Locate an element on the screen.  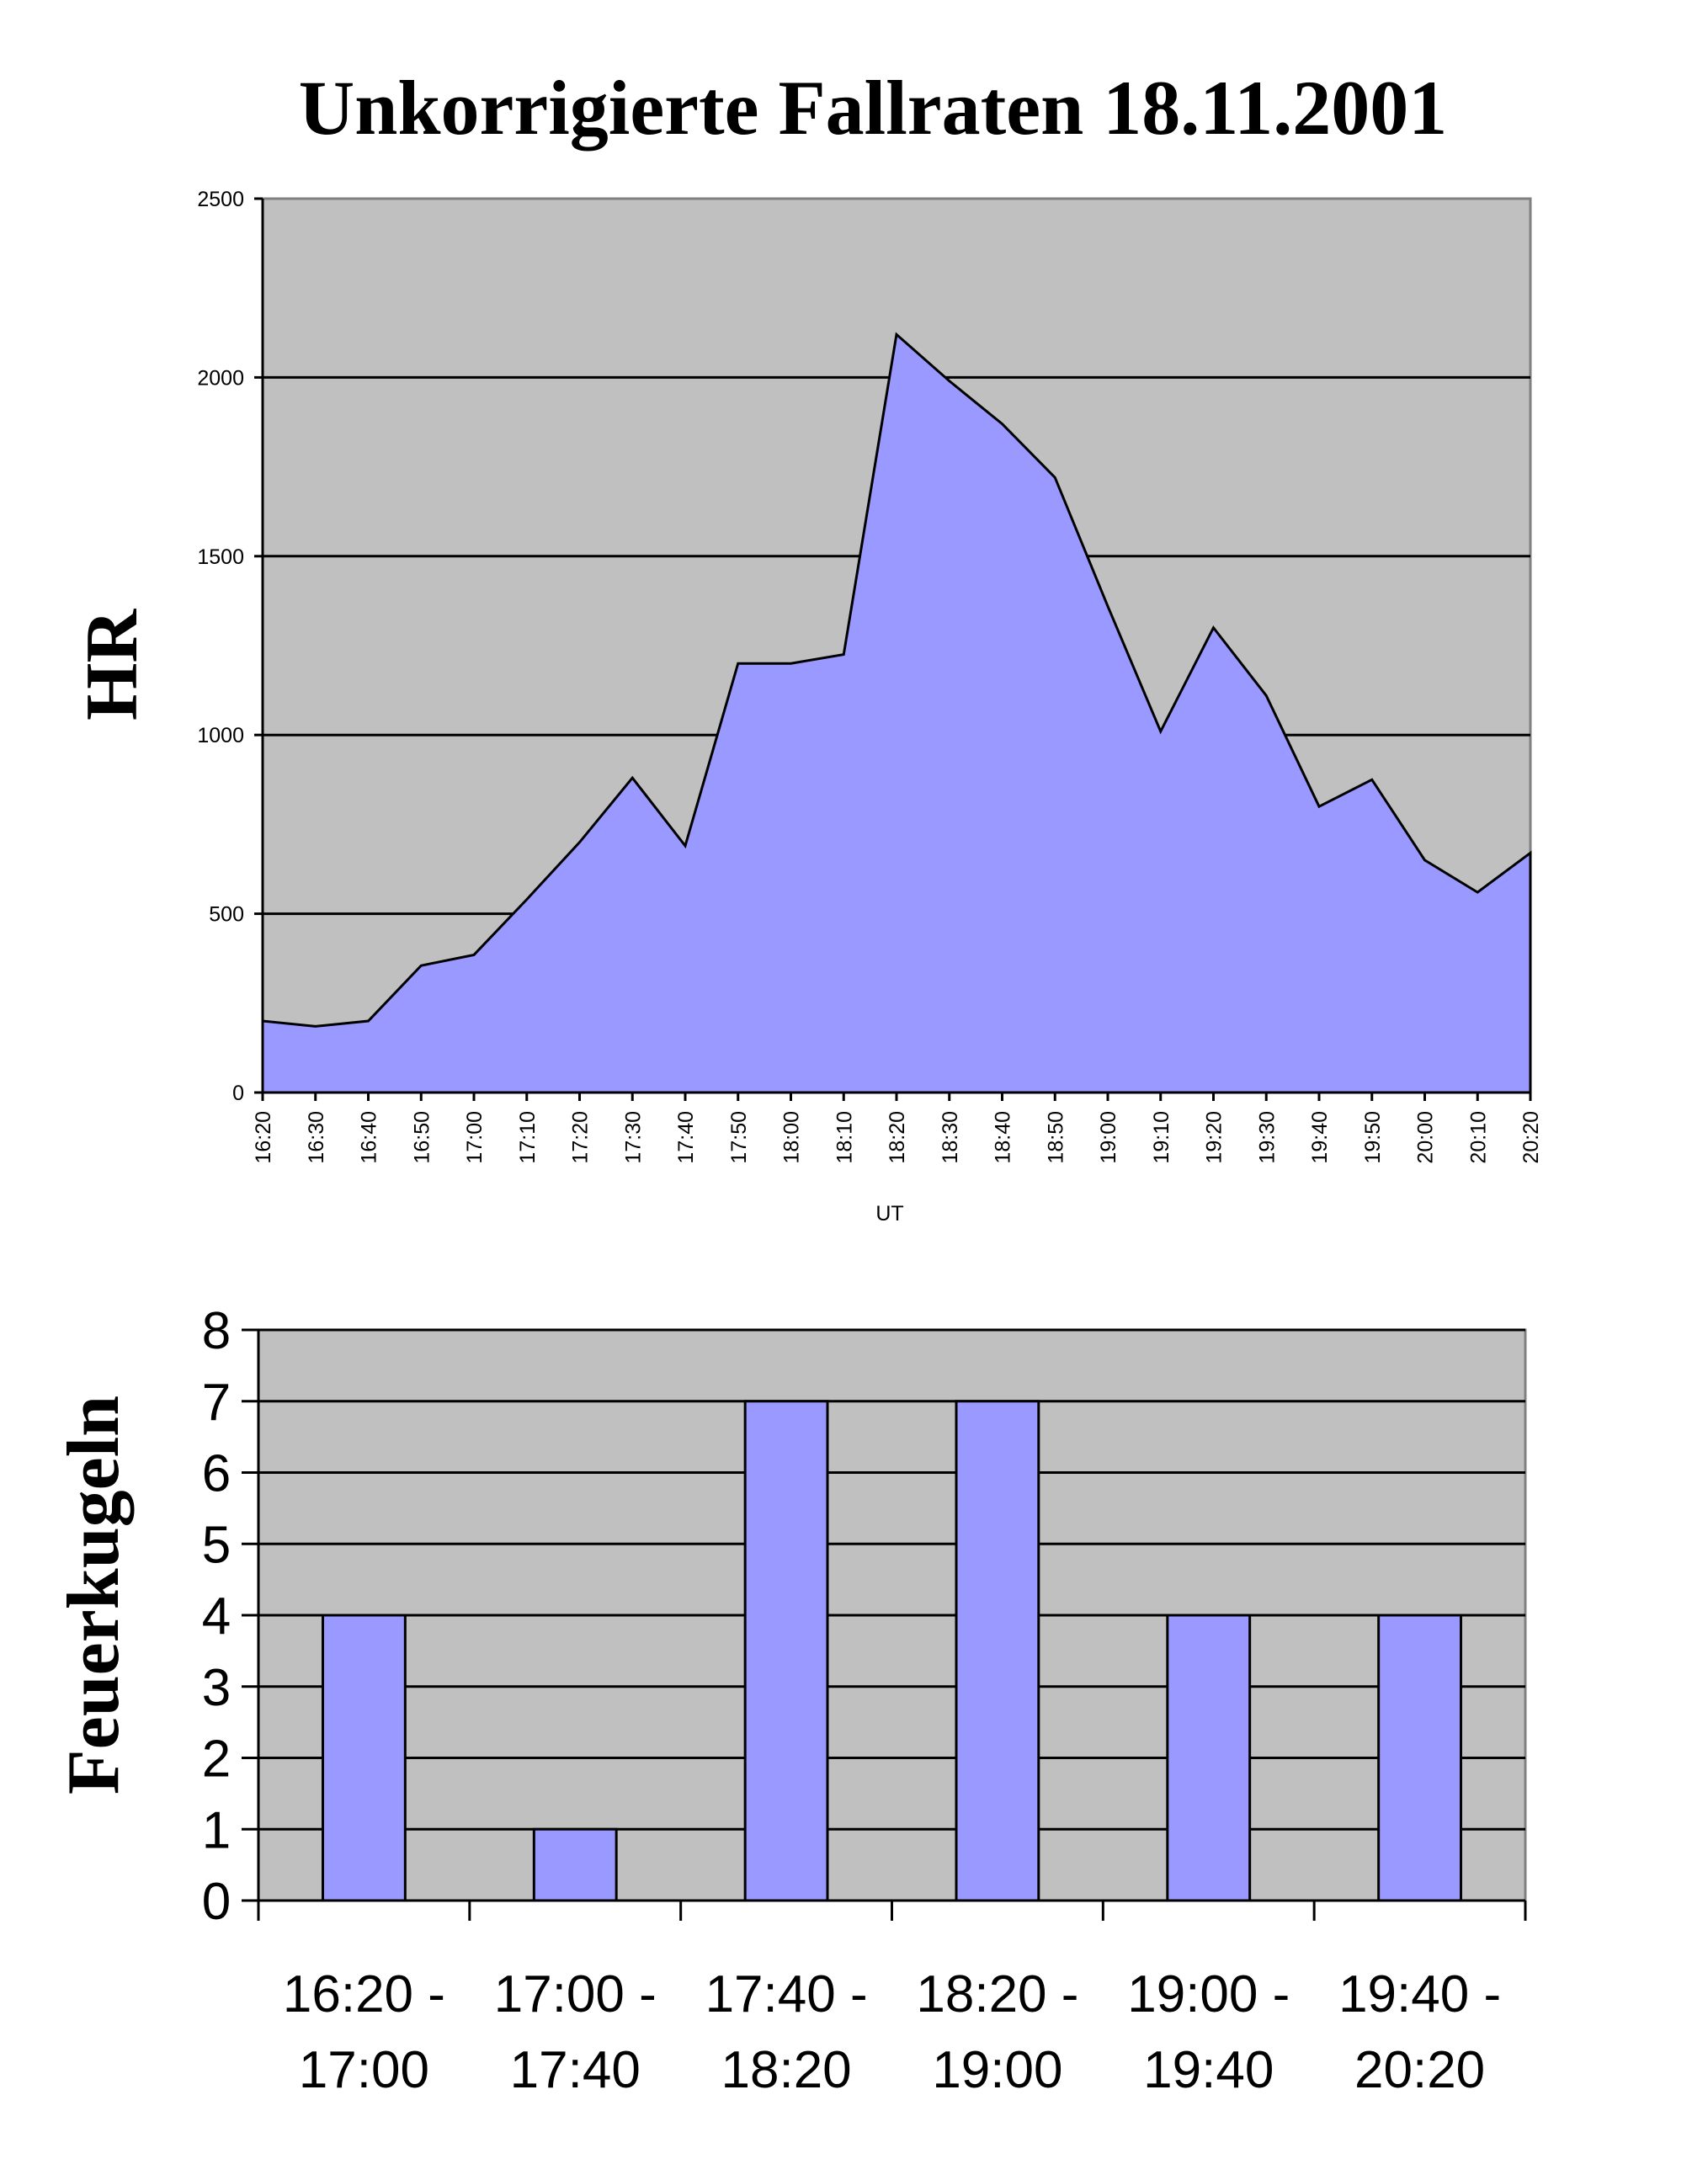
bar-x-tick-label: 18:20 - is located at coordinates (997, 1994).